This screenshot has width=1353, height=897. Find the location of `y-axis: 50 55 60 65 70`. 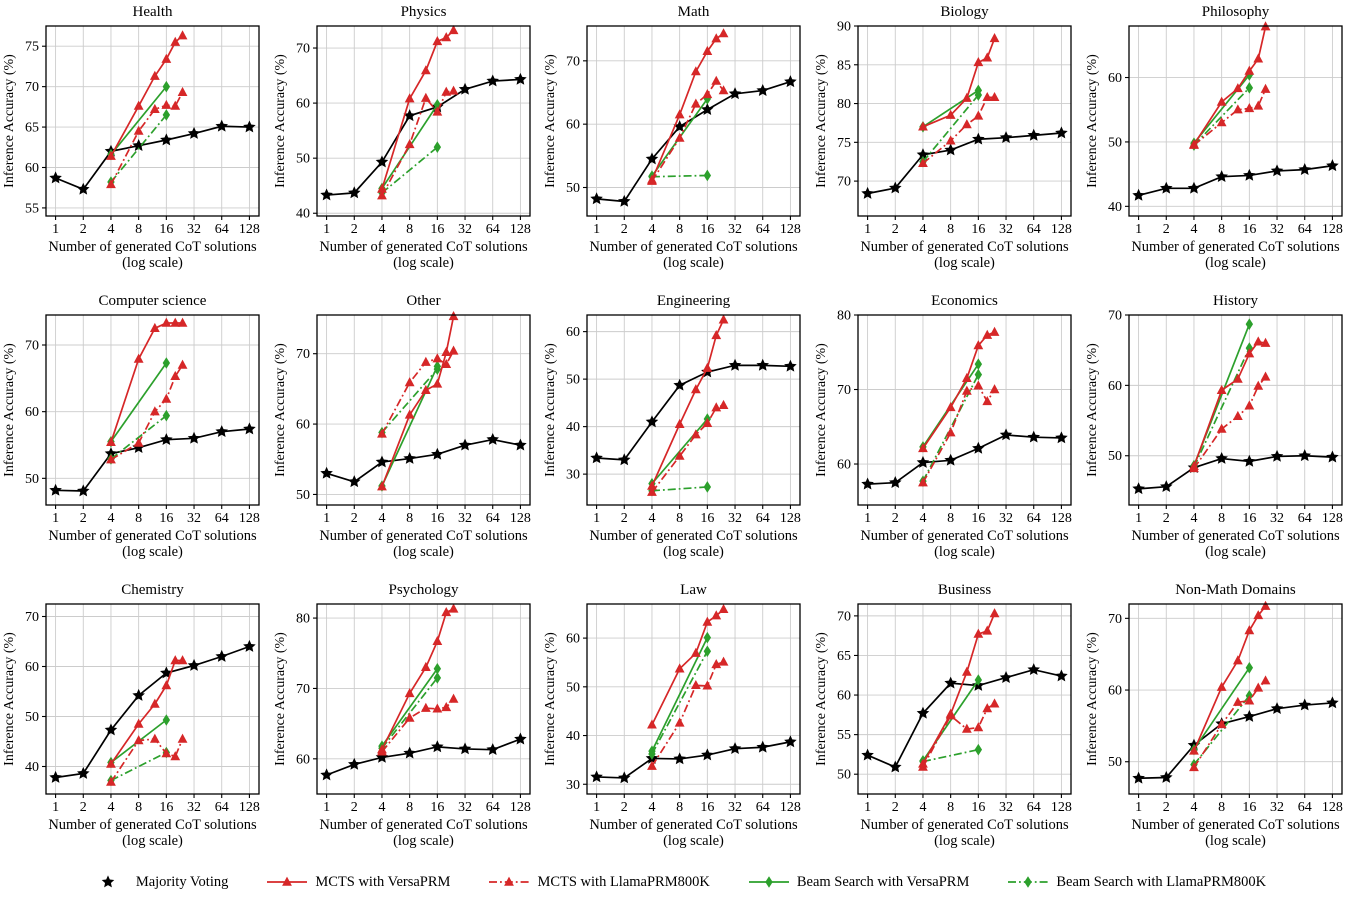

y-axis: 50 55 60 65 70 is located at coordinates (848, 696).